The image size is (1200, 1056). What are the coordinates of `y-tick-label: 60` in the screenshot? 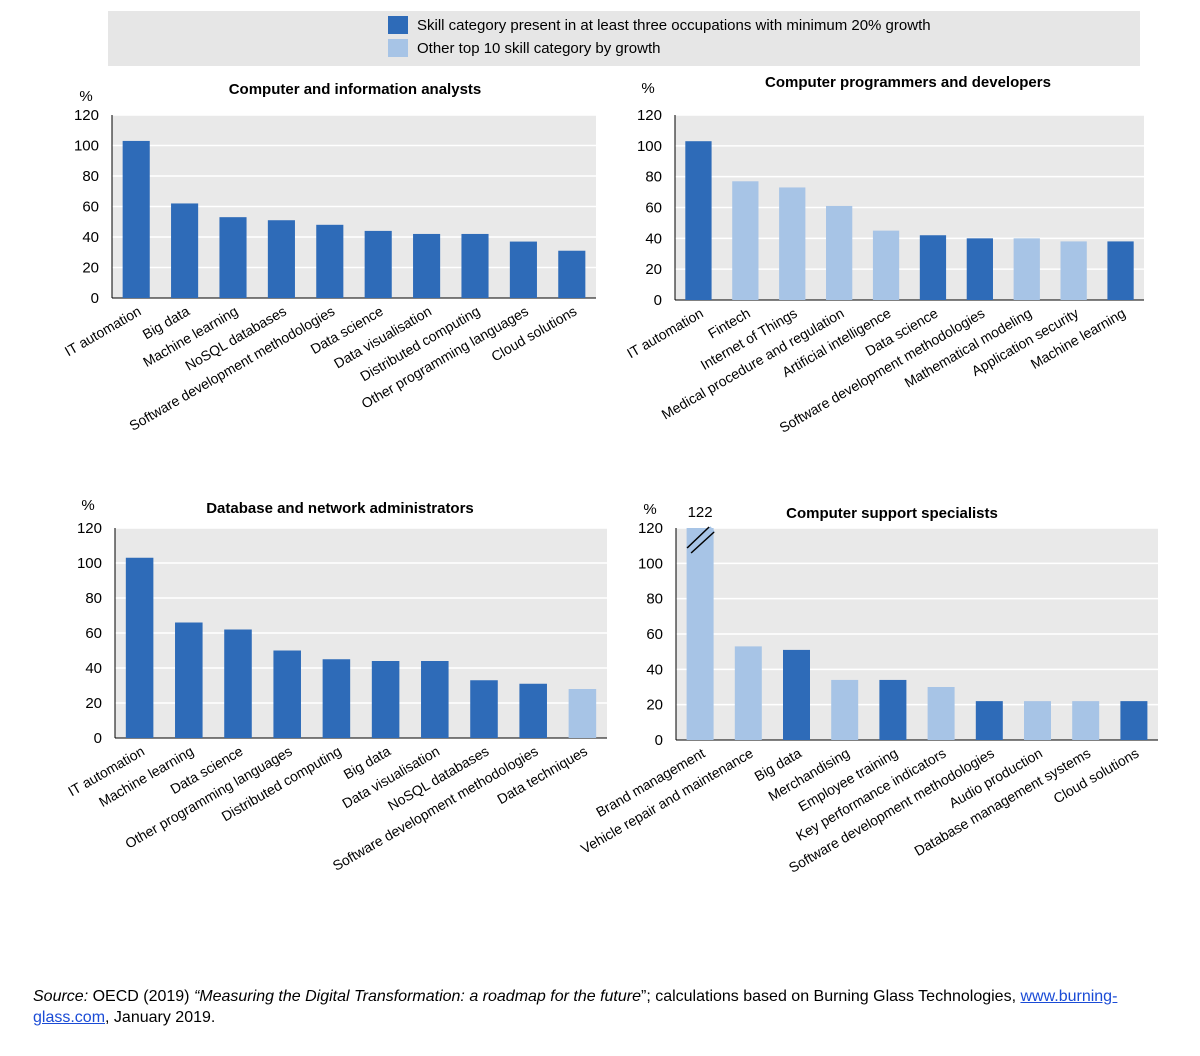 It's located at (90, 207).